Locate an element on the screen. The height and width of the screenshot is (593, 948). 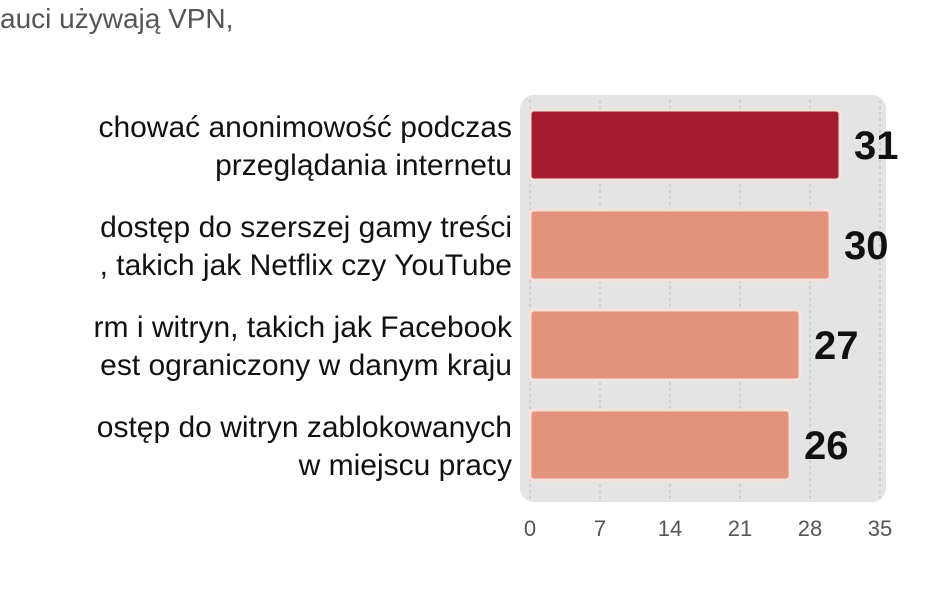
x-tick-label: 7 is located at coordinates (600, 528).